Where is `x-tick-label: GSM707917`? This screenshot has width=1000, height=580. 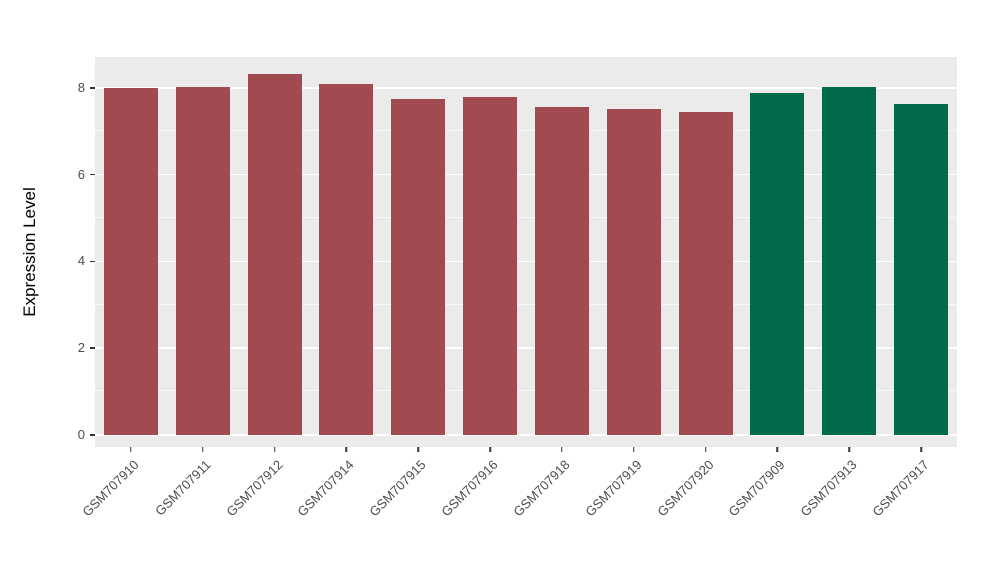
x-tick-label: GSM707917 is located at coordinates (900, 488).